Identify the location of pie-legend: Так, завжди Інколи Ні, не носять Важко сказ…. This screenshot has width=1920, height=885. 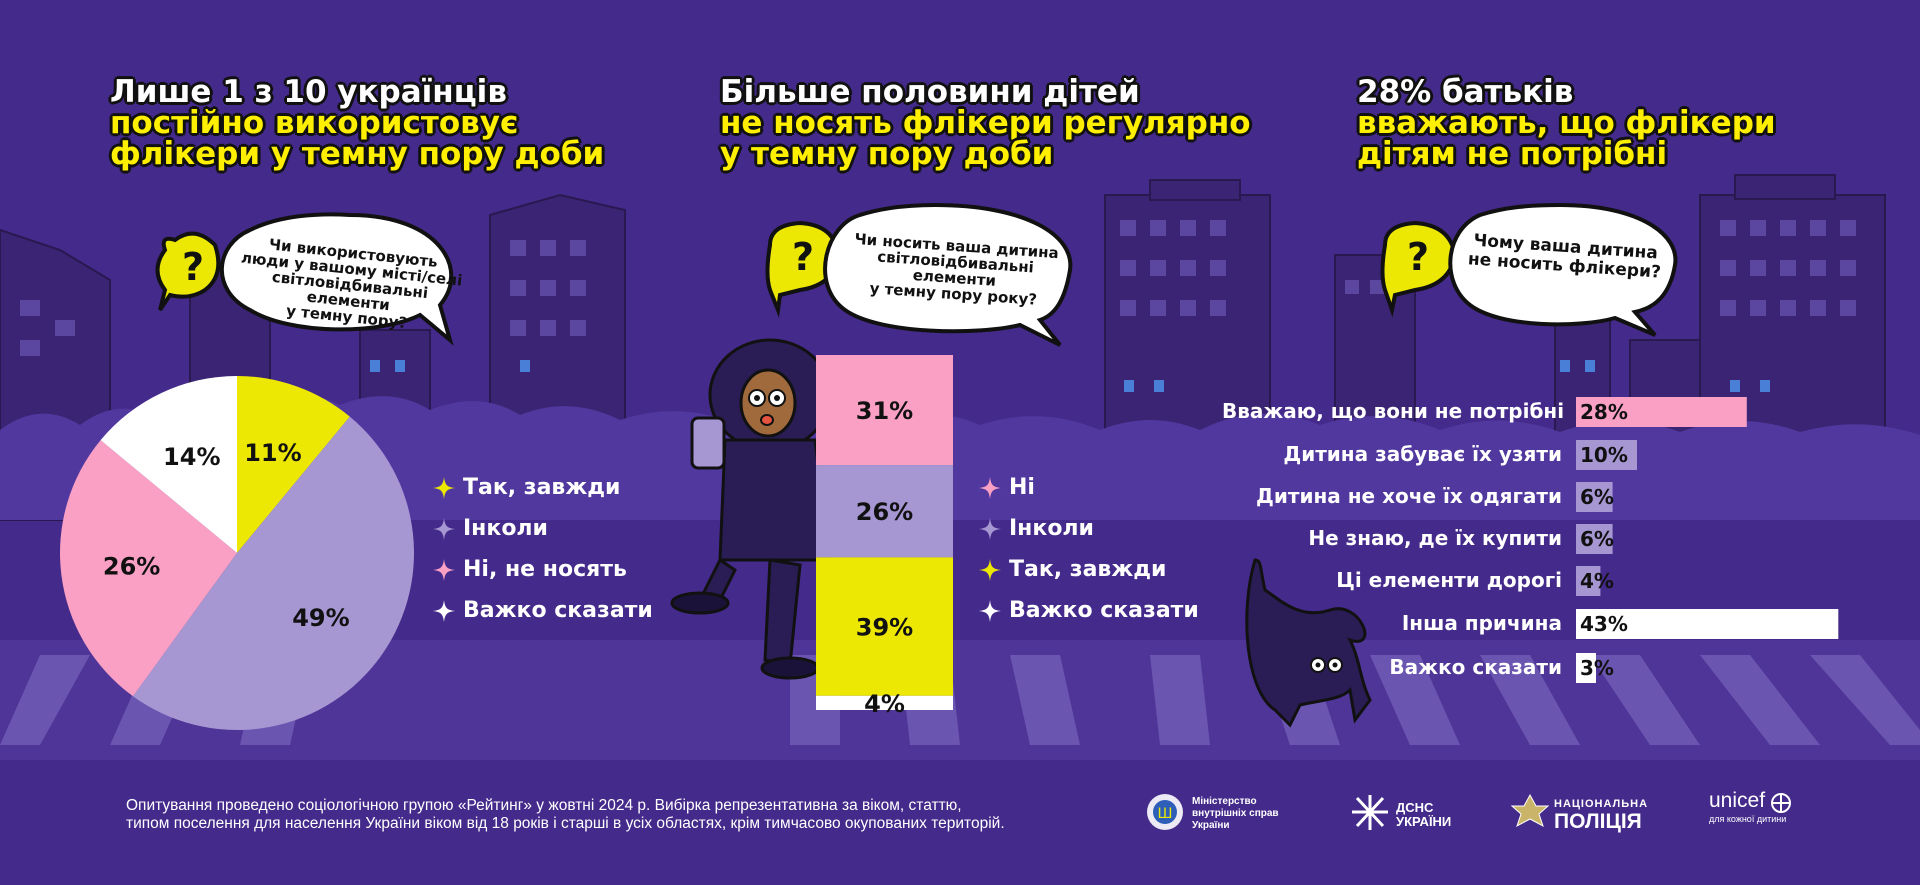
(543, 549).